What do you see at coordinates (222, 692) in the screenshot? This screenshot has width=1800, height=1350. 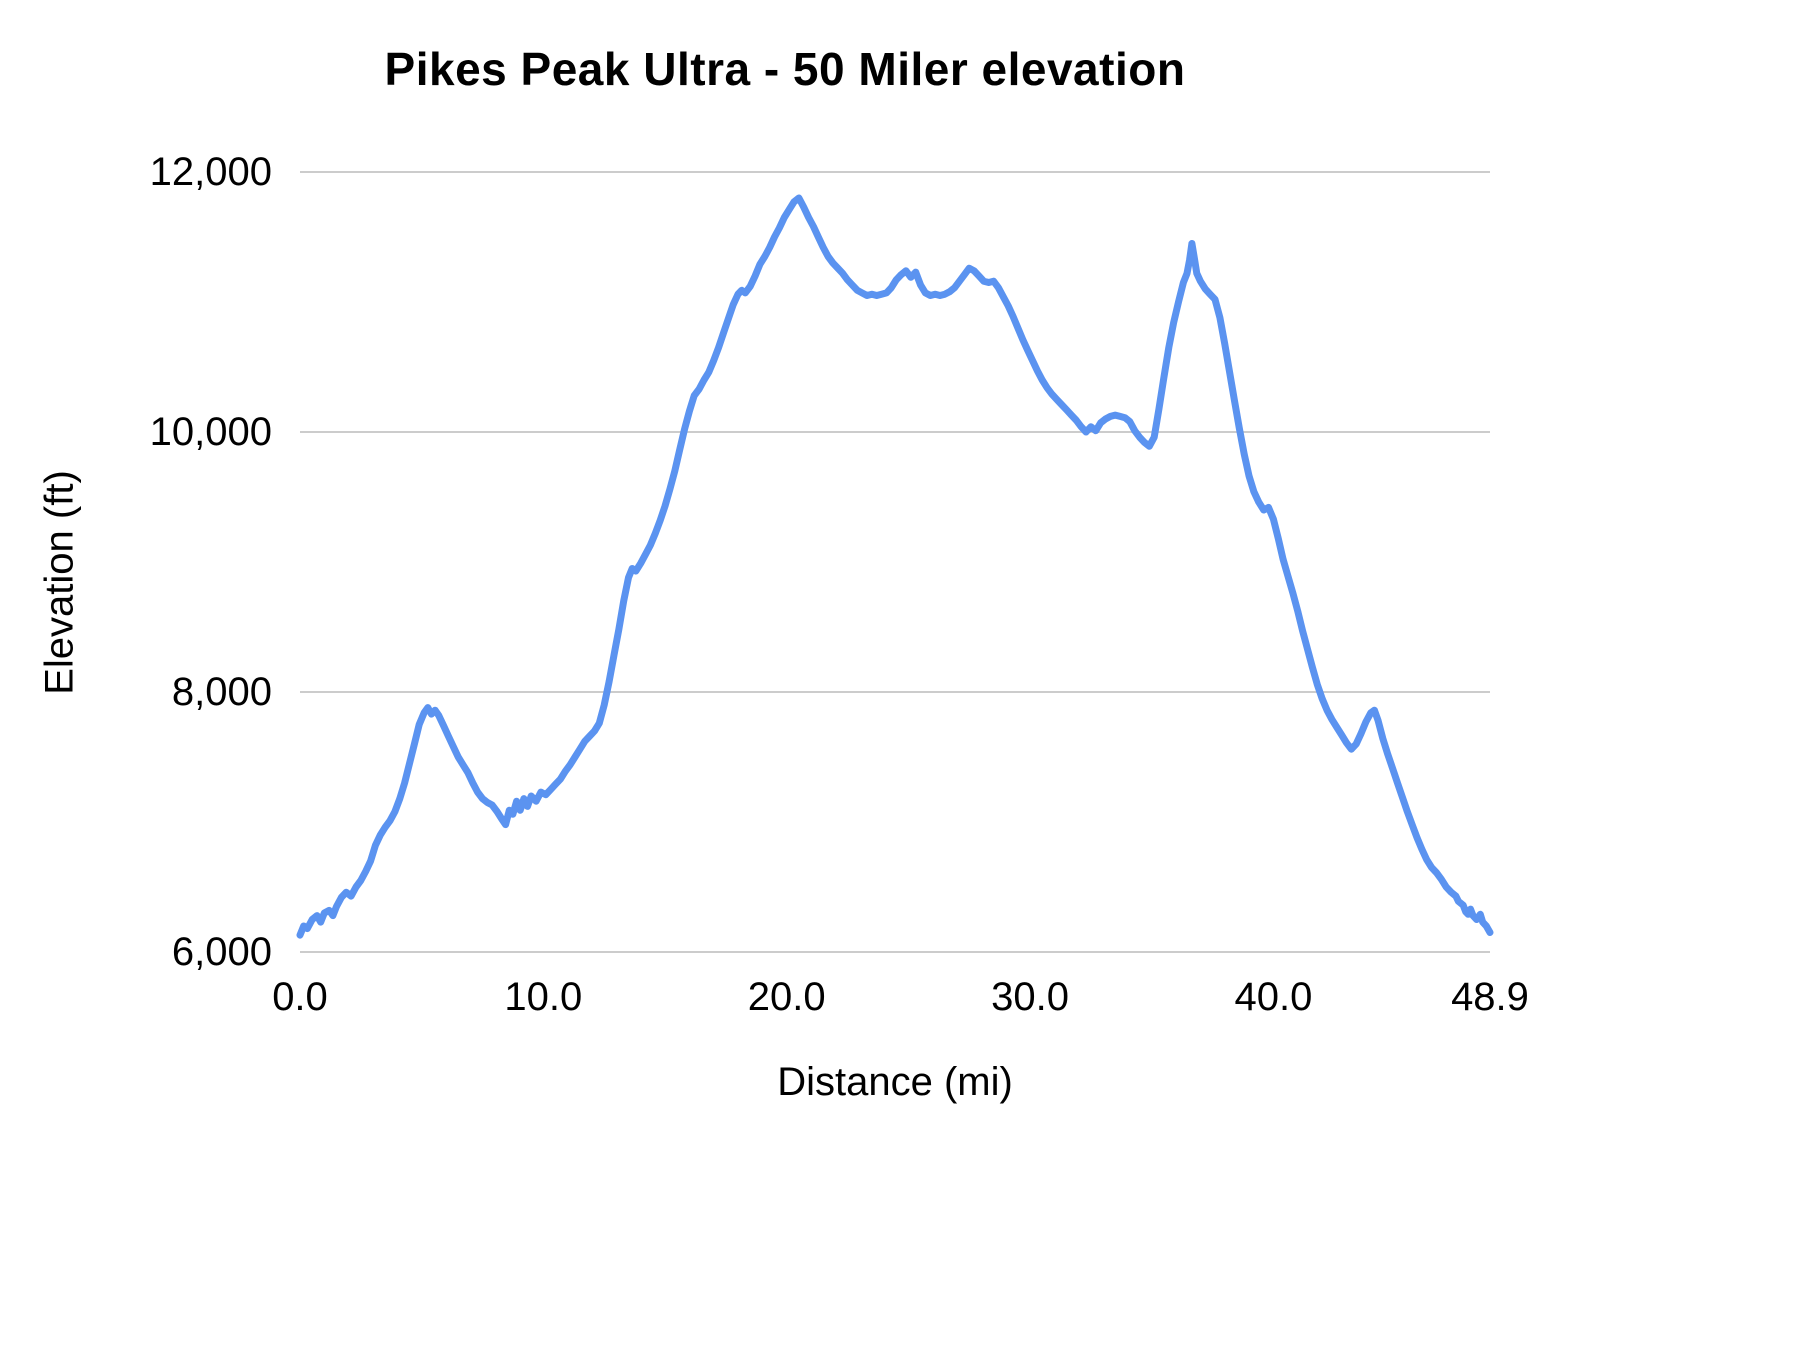 I see `y-tick-label: 8,000` at bounding box center [222, 692].